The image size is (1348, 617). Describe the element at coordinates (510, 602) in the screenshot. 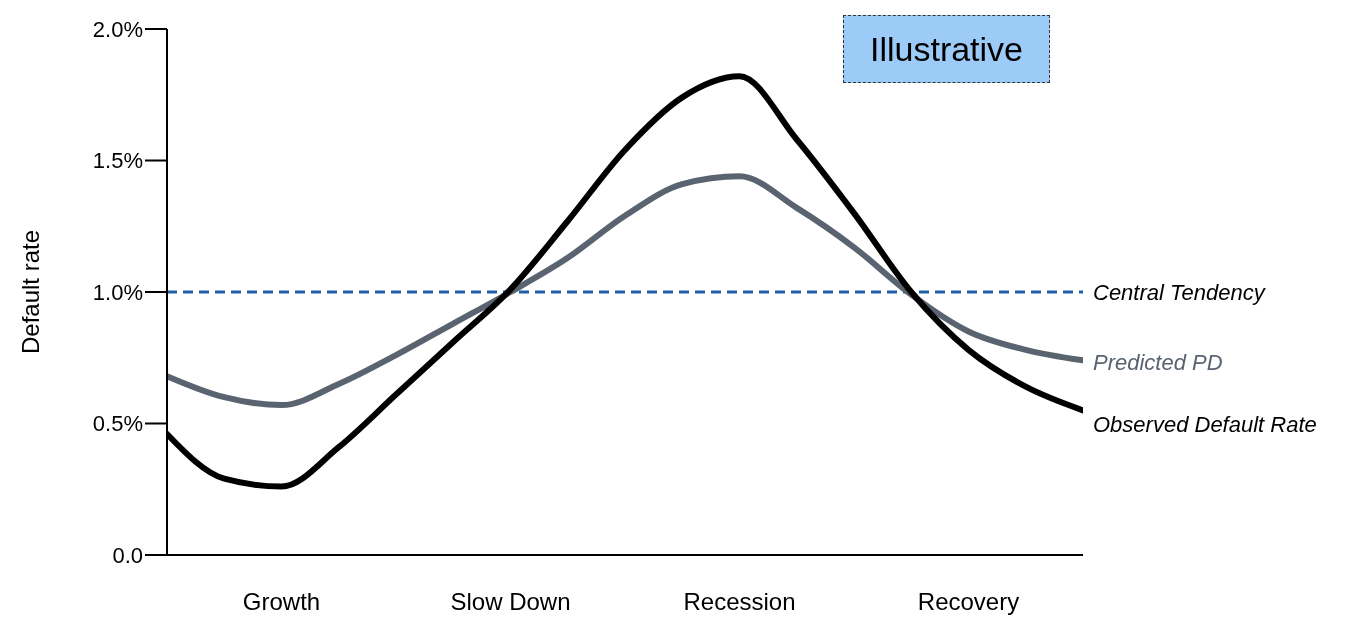

I see `x-tick-label: Slow Down` at that location.